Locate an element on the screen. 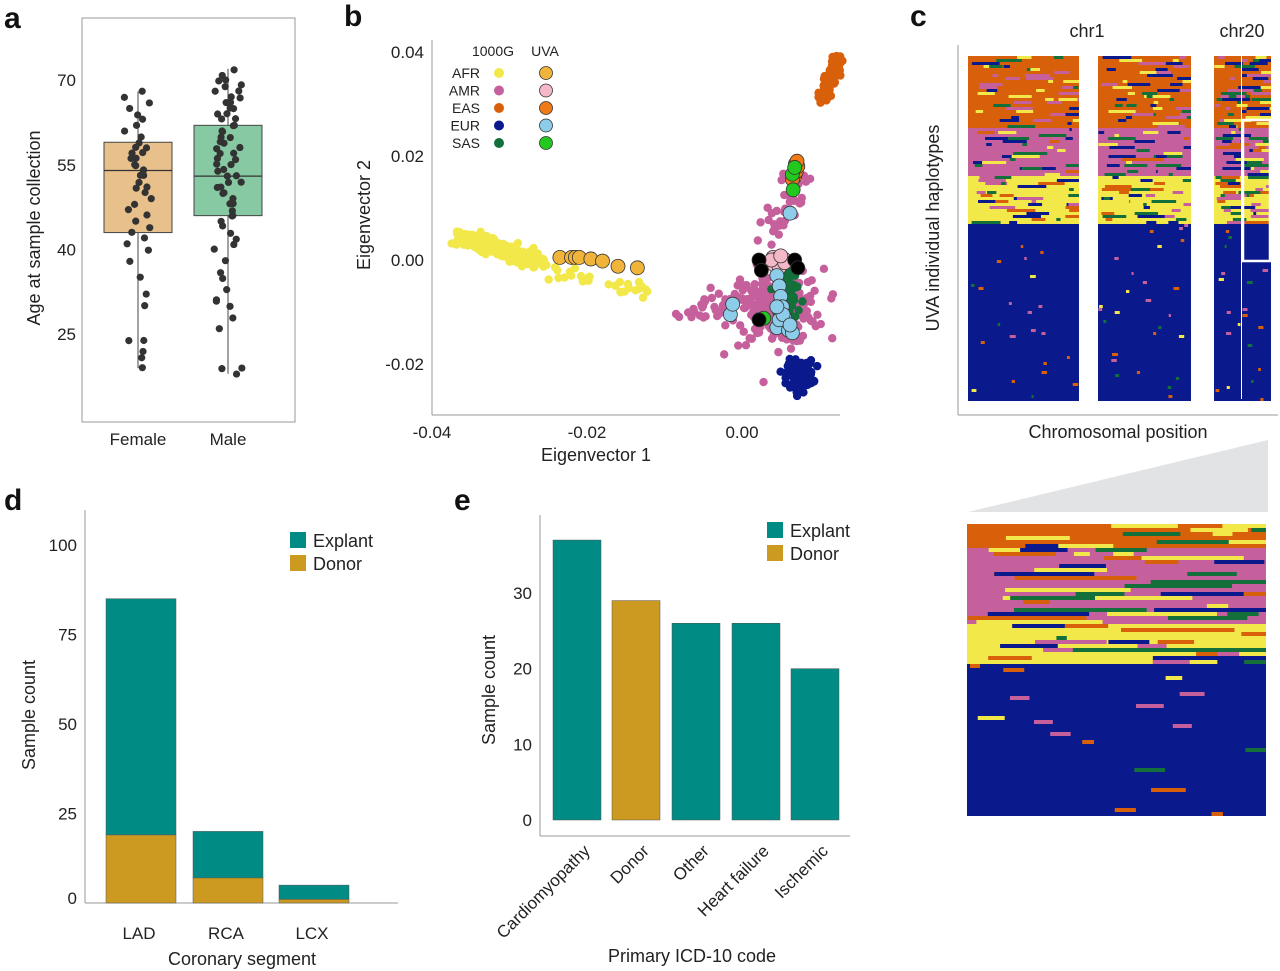  zoom-segment-amr is located at coordinates (1019, 698).